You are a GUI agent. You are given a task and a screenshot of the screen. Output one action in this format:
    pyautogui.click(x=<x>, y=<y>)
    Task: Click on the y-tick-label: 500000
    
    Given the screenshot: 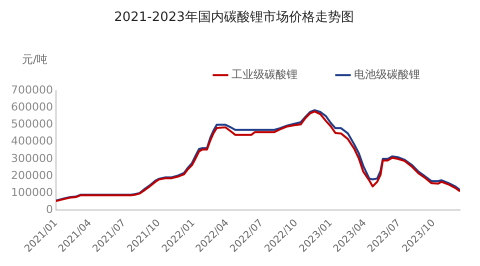 What is the action you would take?
    pyautogui.click(x=31, y=124)
    